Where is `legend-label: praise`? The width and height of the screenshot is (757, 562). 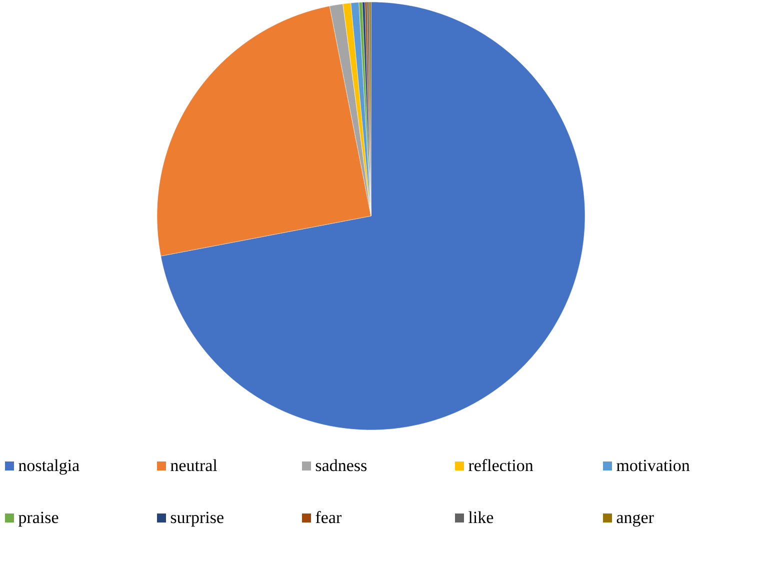
legend-label: praise is located at coordinates (38, 519).